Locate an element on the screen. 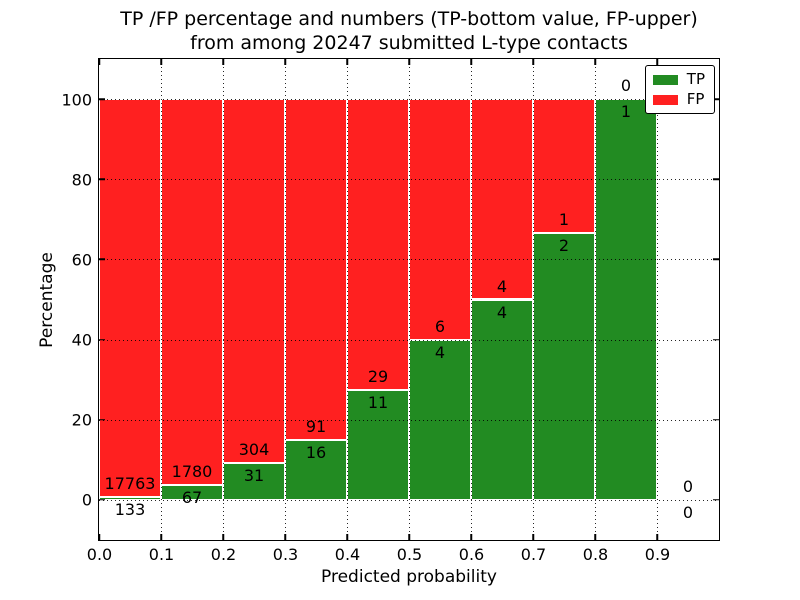 The image size is (800, 600). bar-label-tp-9: 0 is located at coordinates (688, 512).